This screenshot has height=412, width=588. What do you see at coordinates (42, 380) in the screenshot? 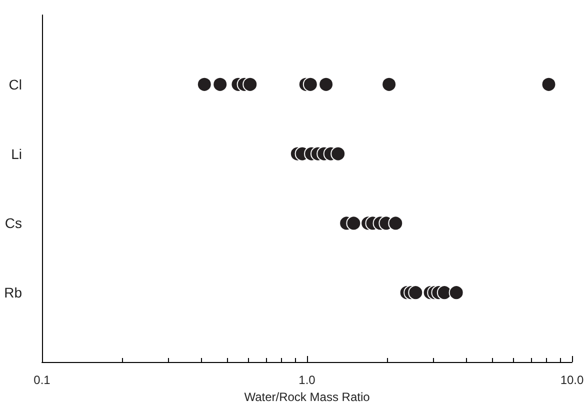
I see `x-tick-label: 0.1` at bounding box center [42, 380].